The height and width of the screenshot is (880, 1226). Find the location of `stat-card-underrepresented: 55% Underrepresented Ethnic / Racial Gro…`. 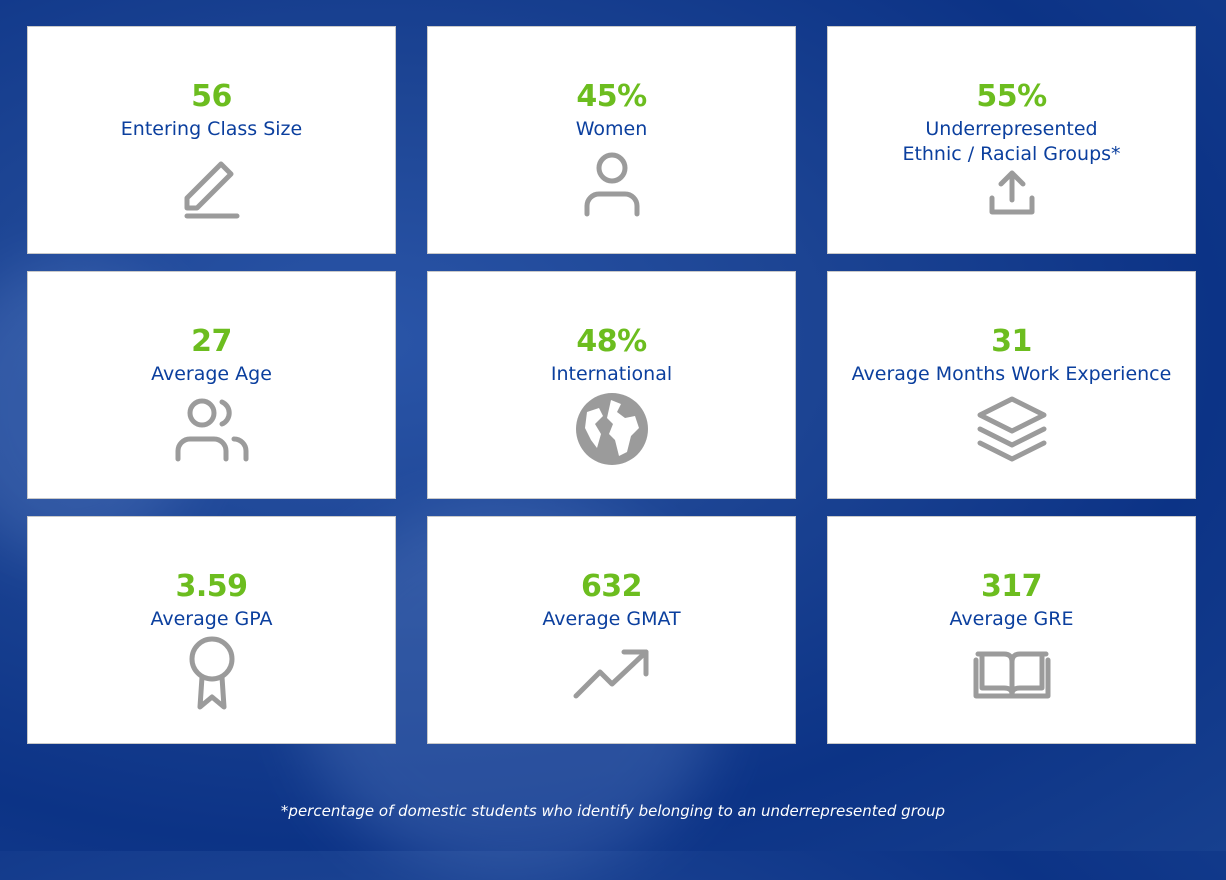

stat-card-underrepresented: 55% Underrepresented Ethnic / Racial Gro… is located at coordinates (1011, 140).